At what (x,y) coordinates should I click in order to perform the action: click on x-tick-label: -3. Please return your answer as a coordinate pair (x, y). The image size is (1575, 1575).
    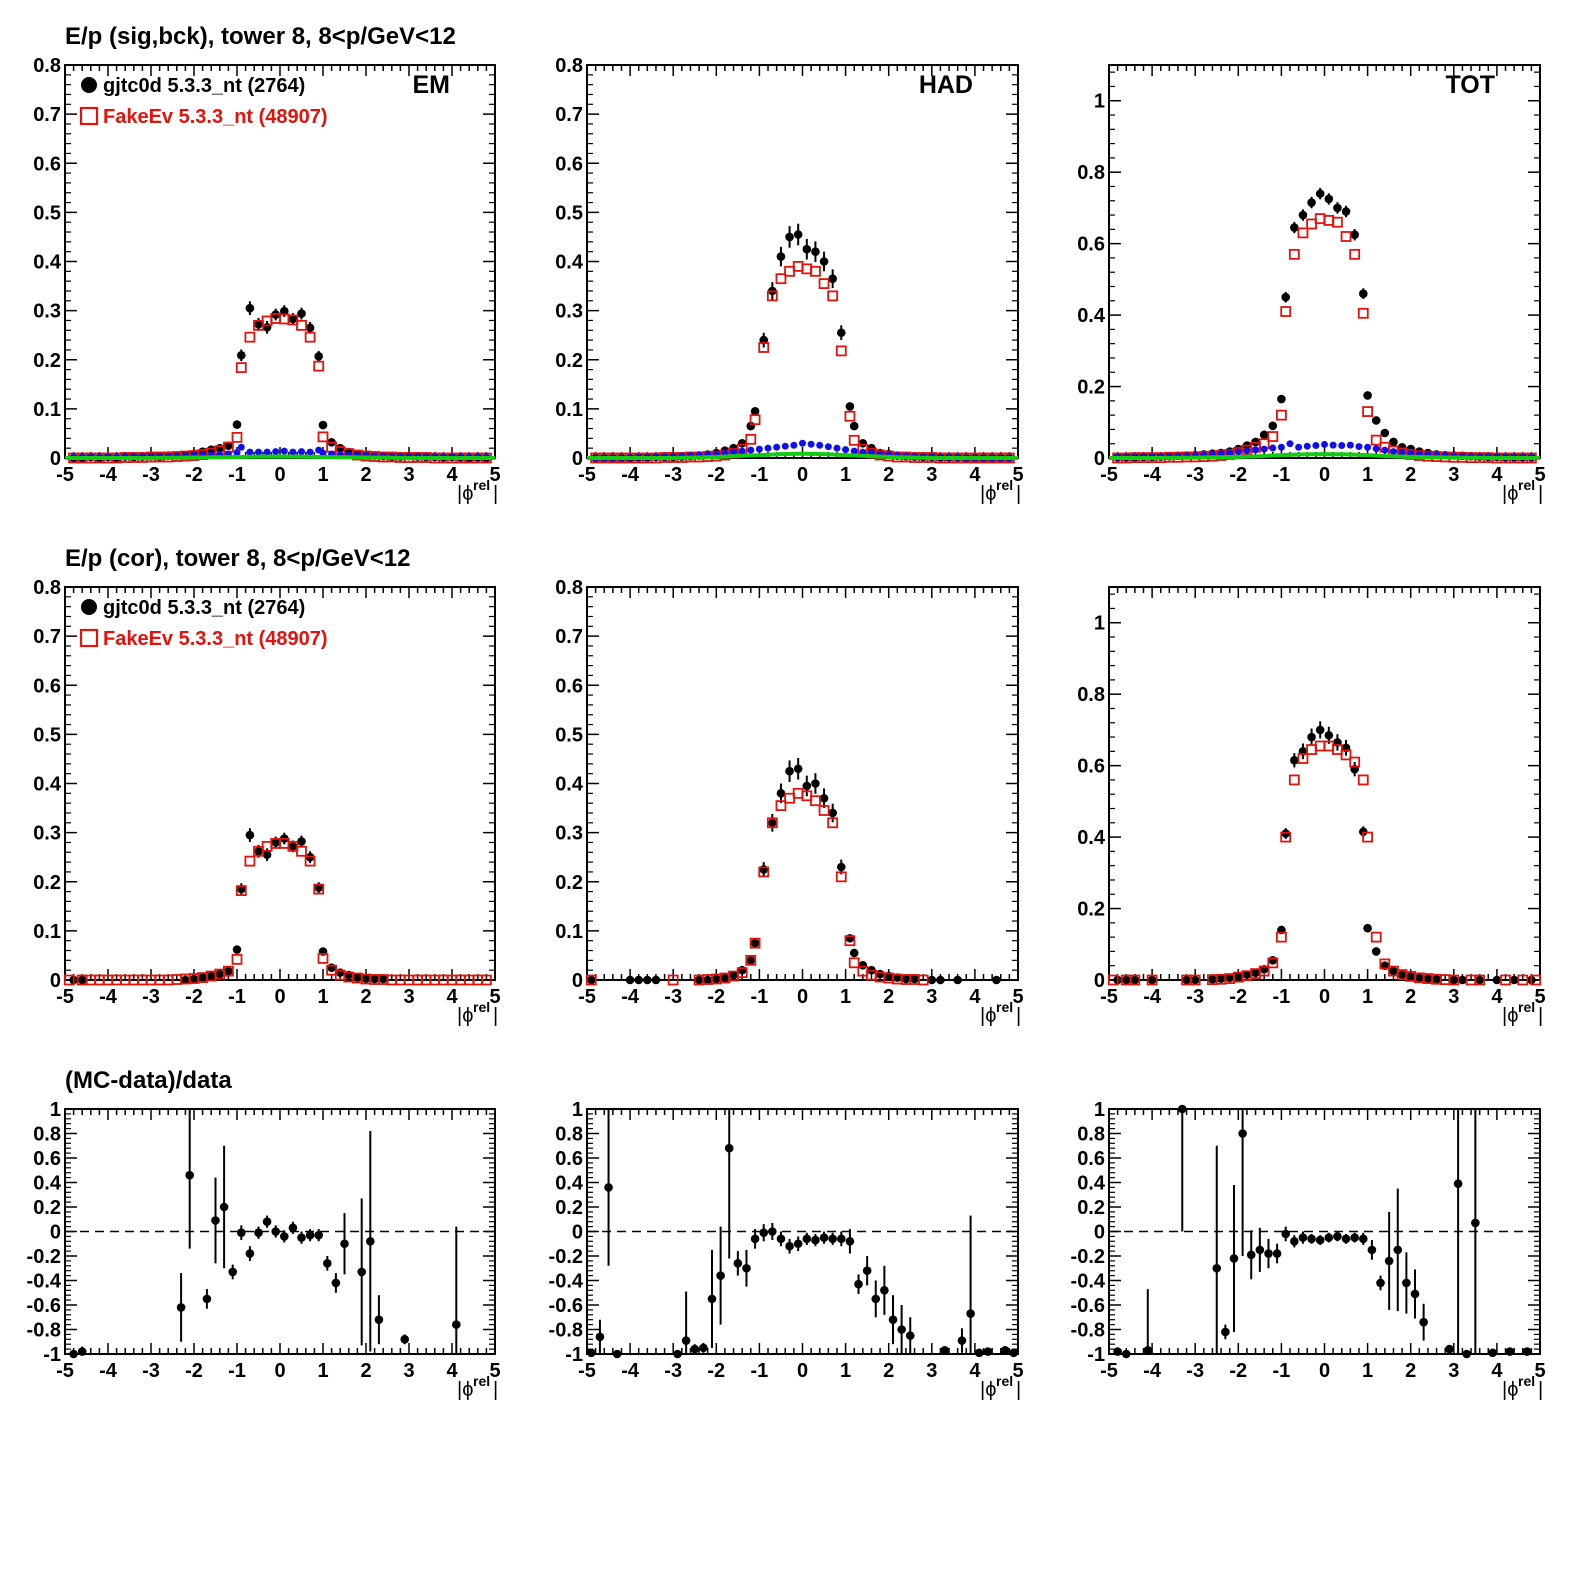
    Looking at the image, I should click on (1195, 997).